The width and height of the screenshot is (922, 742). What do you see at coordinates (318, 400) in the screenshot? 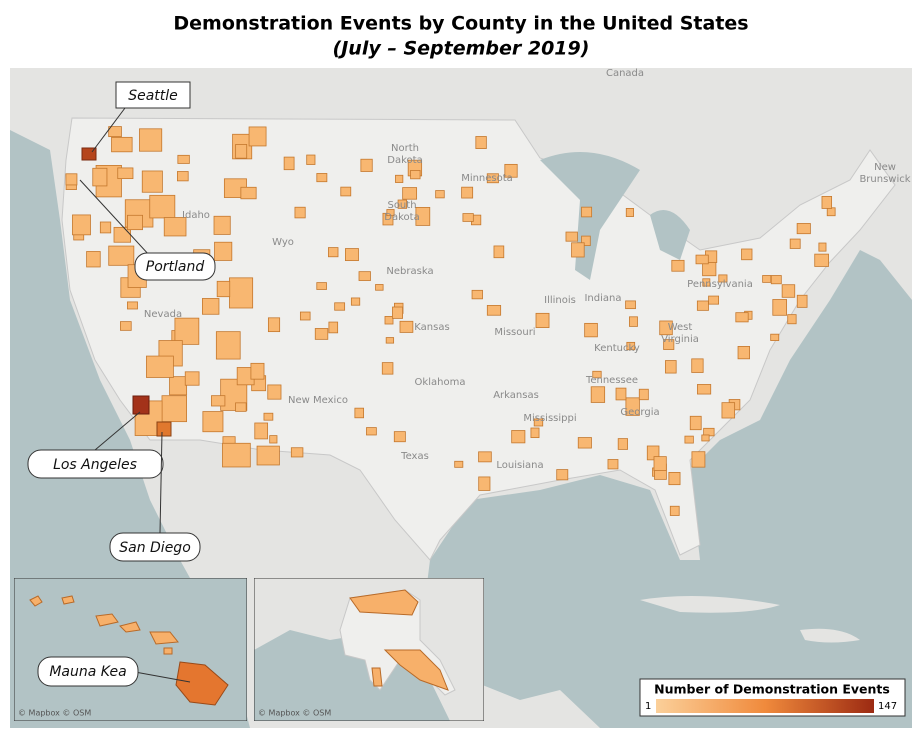
I see `map-label: New Mexico` at bounding box center [318, 400].